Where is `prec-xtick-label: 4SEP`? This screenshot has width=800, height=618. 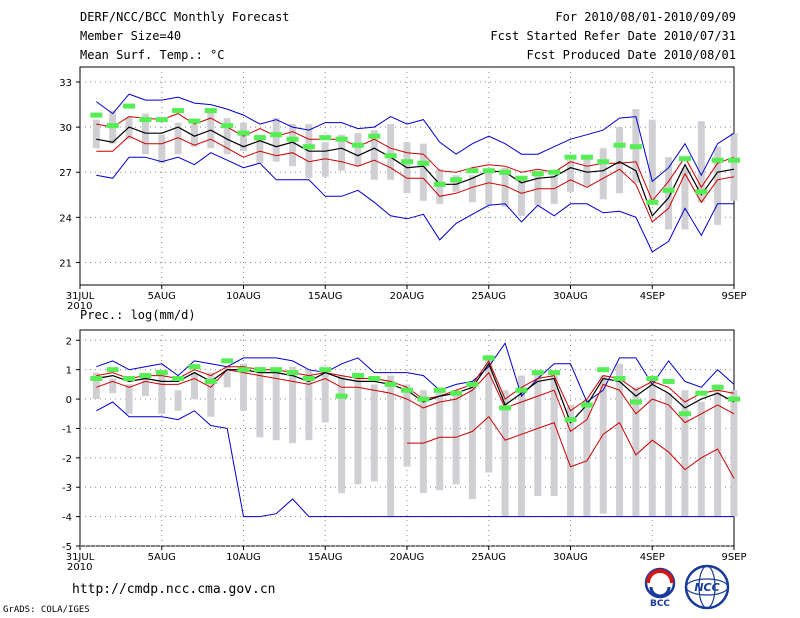
prec-xtick-label: 4SEP is located at coordinates (652, 557).